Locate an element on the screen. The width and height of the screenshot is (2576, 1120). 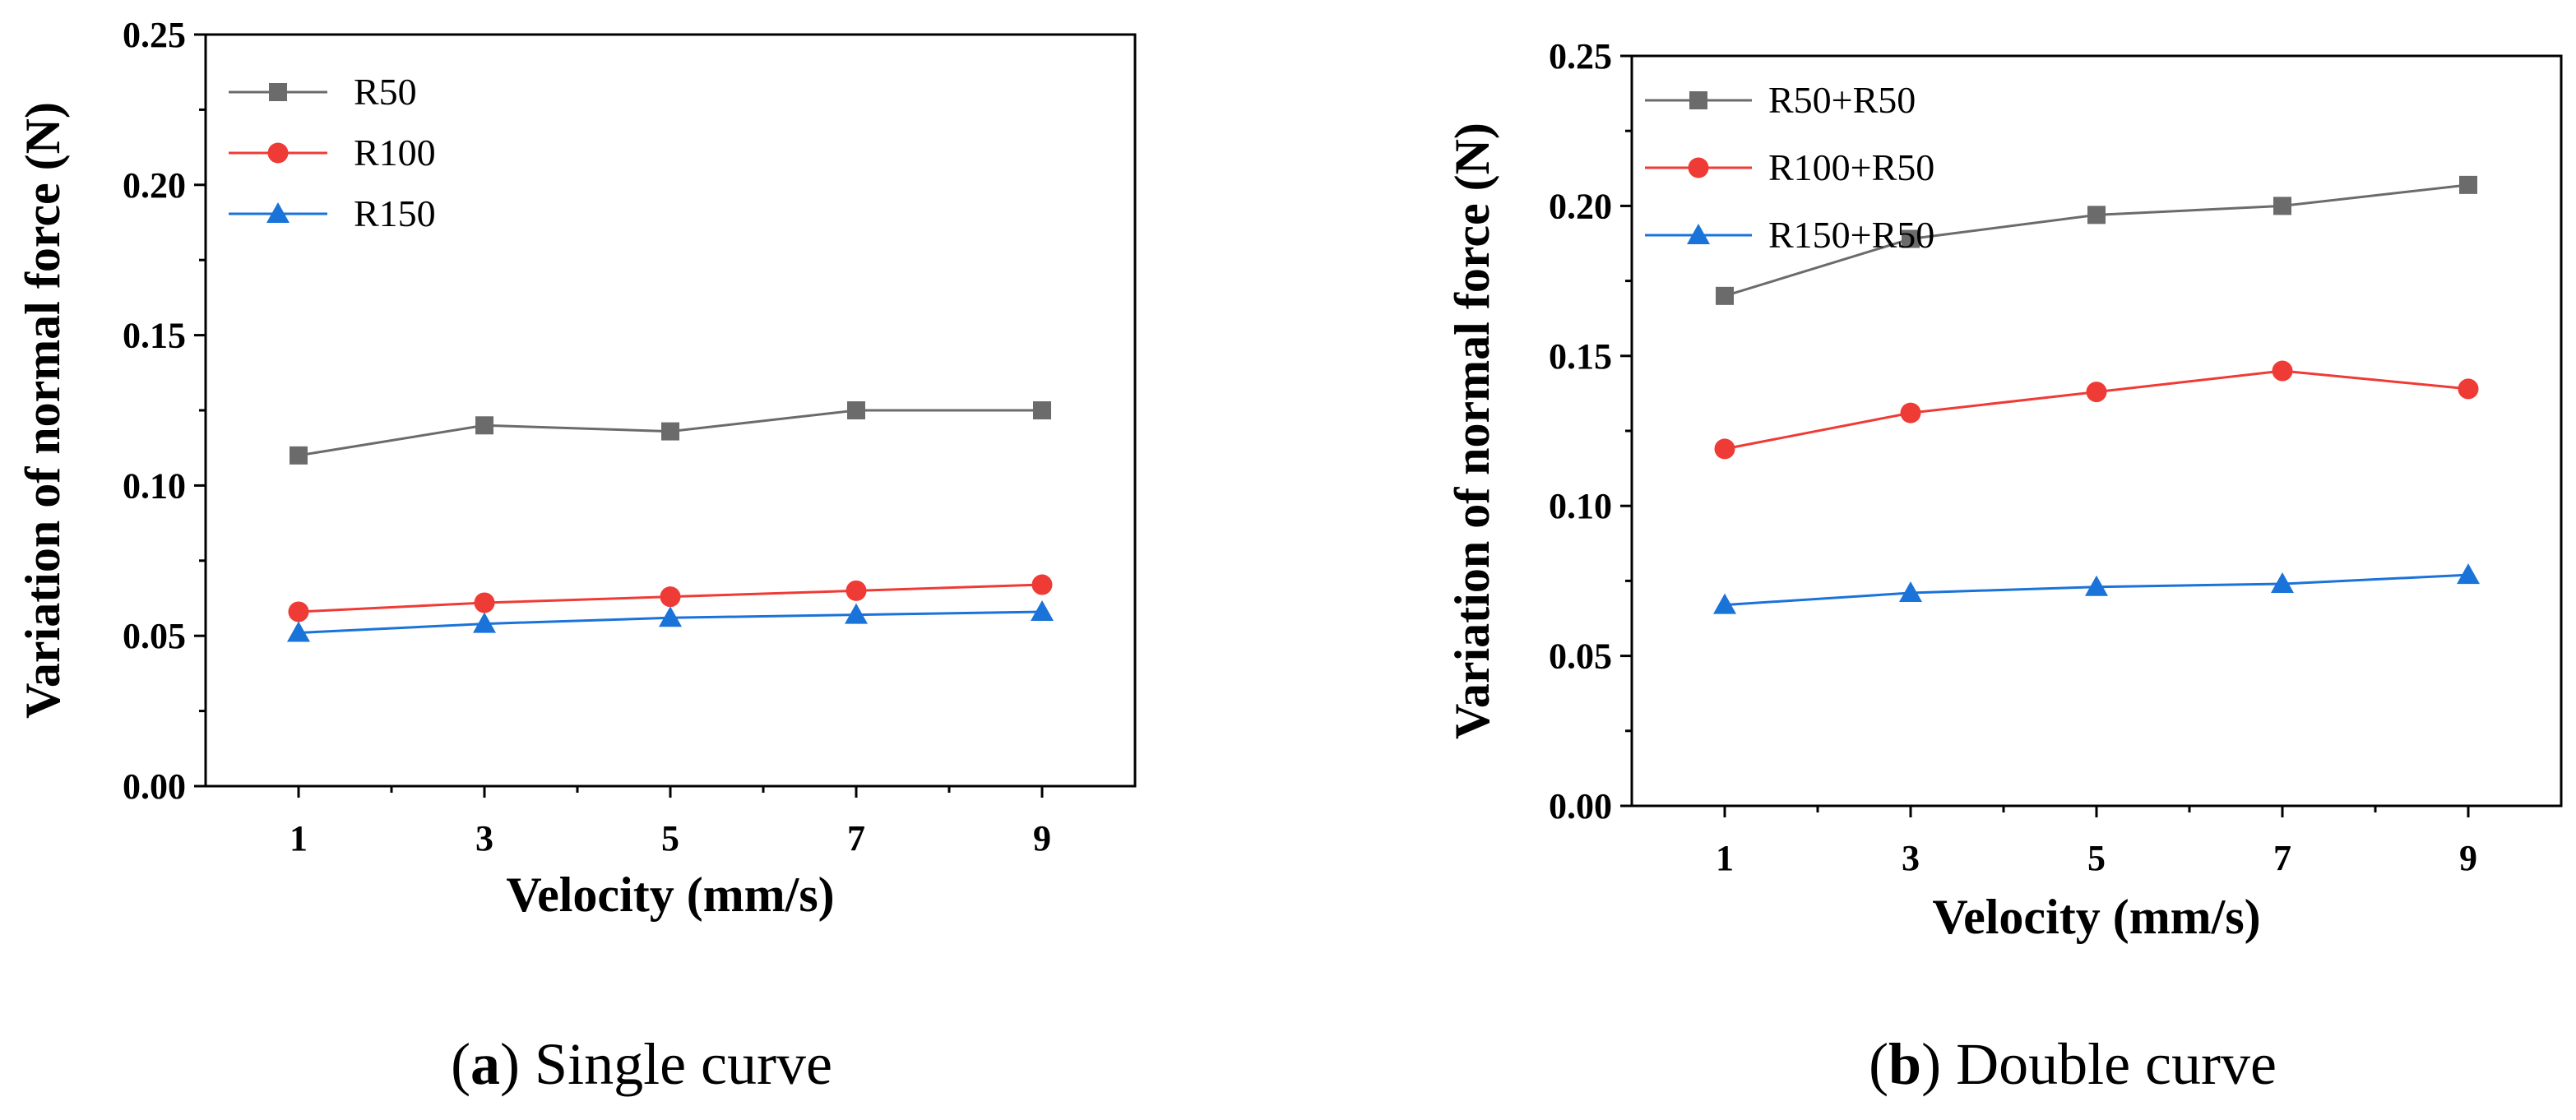
legend-label: R100 is located at coordinates (395, 153).